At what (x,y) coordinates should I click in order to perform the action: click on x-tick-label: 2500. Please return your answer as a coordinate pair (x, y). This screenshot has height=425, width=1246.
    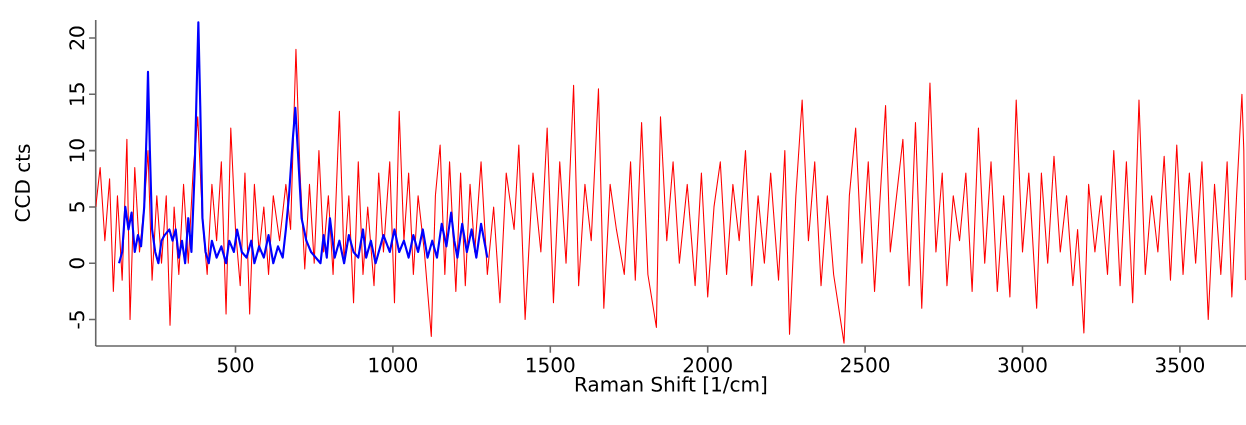
    Looking at the image, I should click on (865, 365).